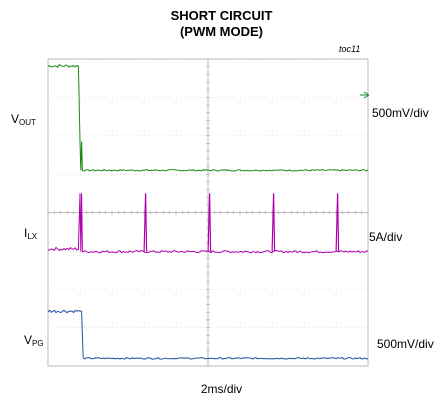 The image size is (443, 398). What do you see at coordinates (23, 119) in the screenshot?
I see `vout-label: VOUT` at bounding box center [23, 119].